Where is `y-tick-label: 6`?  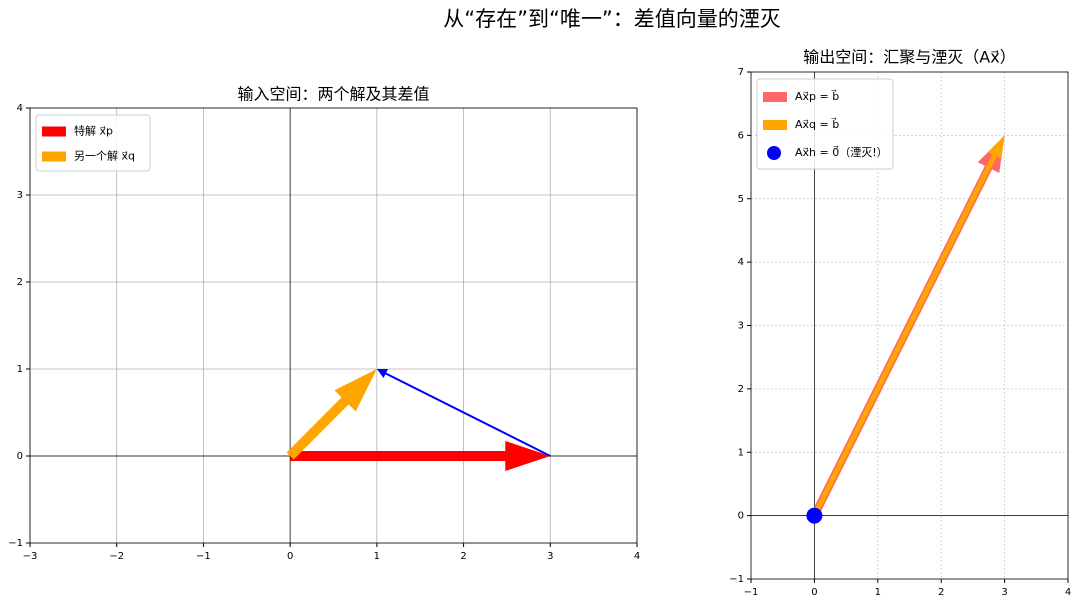
y-tick-label: 6 is located at coordinates (741, 135).